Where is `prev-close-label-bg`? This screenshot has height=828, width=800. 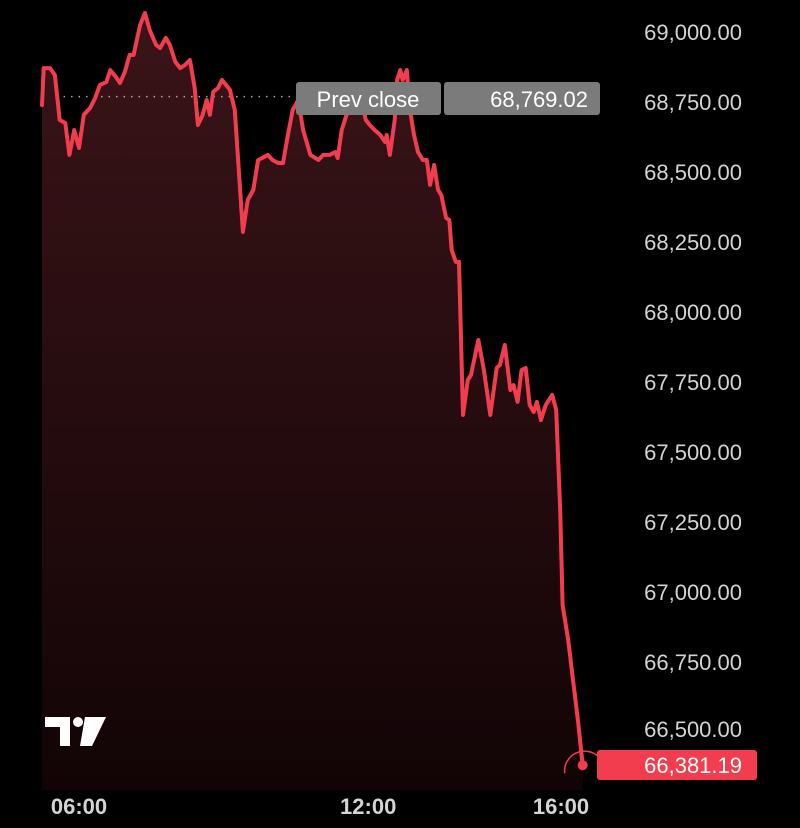
prev-close-label-bg is located at coordinates (368, 98).